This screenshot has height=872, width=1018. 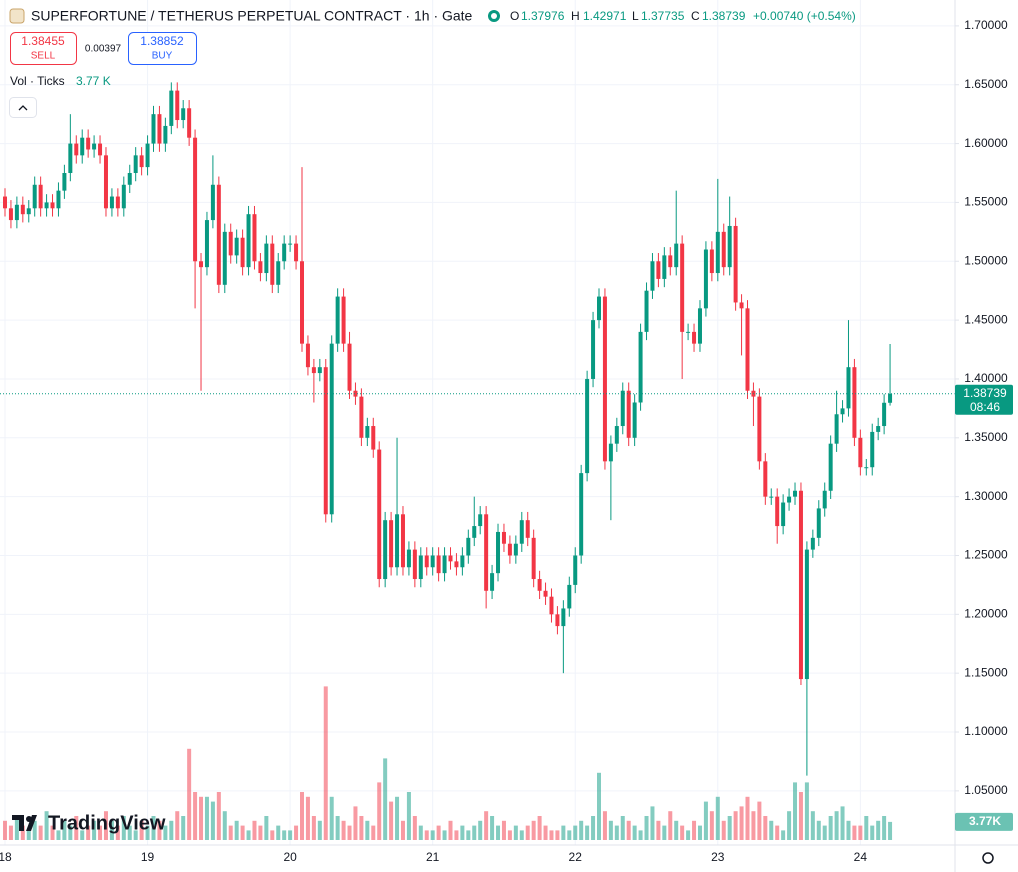 I want to click on settings-icon, so click(x=988, y=858).